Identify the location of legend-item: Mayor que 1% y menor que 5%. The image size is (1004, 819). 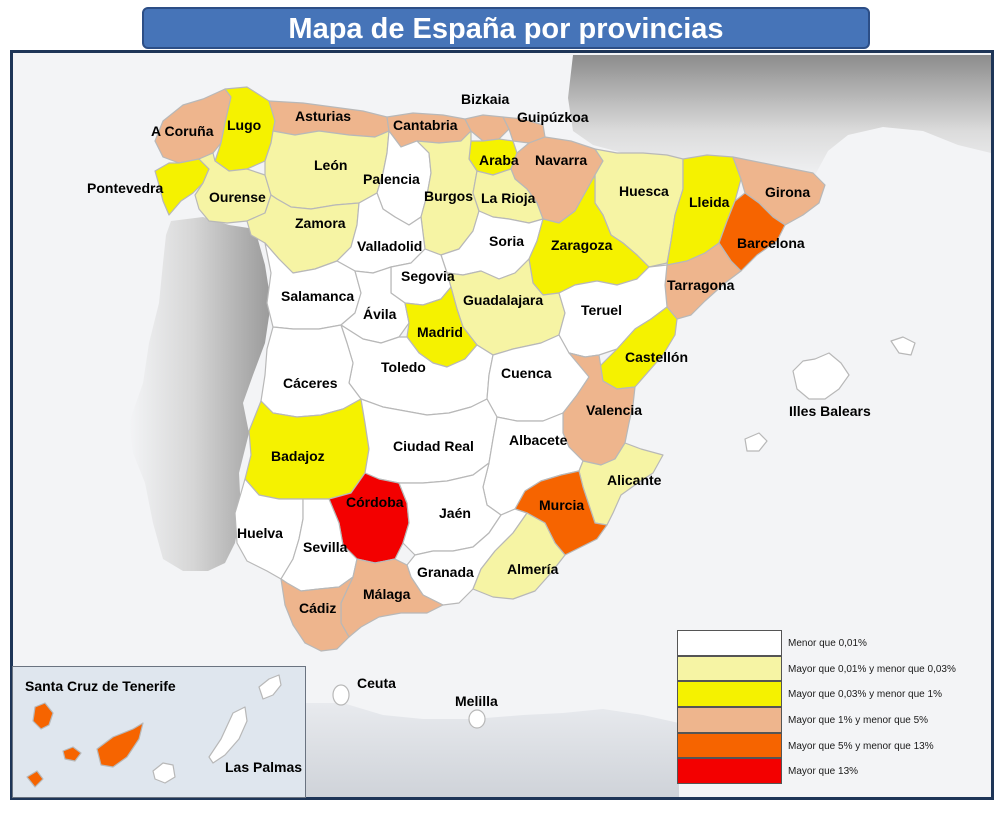
(832, 720).